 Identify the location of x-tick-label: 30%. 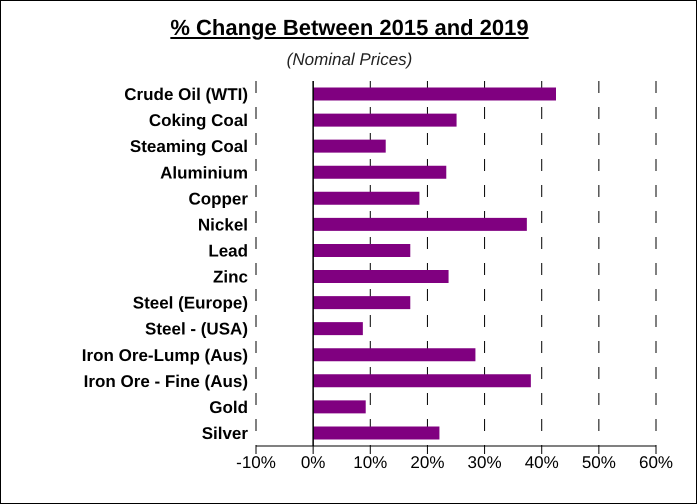
(485, 462).